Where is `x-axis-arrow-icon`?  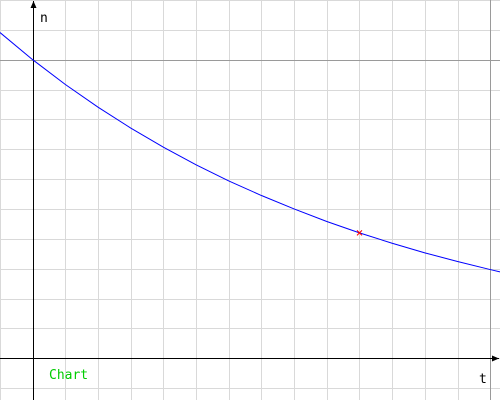
x-axis-arrow-icon is located at coordinates (495, 358).